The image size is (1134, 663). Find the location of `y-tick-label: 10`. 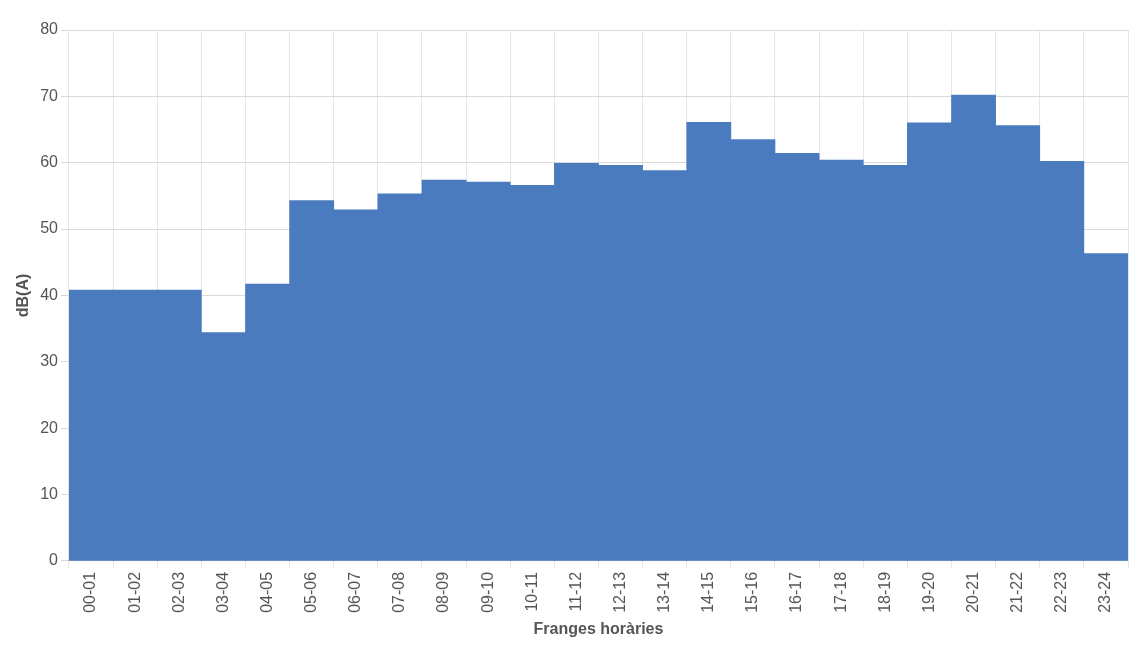

y-tick-label: 10 is located at coordinates (49, 493).